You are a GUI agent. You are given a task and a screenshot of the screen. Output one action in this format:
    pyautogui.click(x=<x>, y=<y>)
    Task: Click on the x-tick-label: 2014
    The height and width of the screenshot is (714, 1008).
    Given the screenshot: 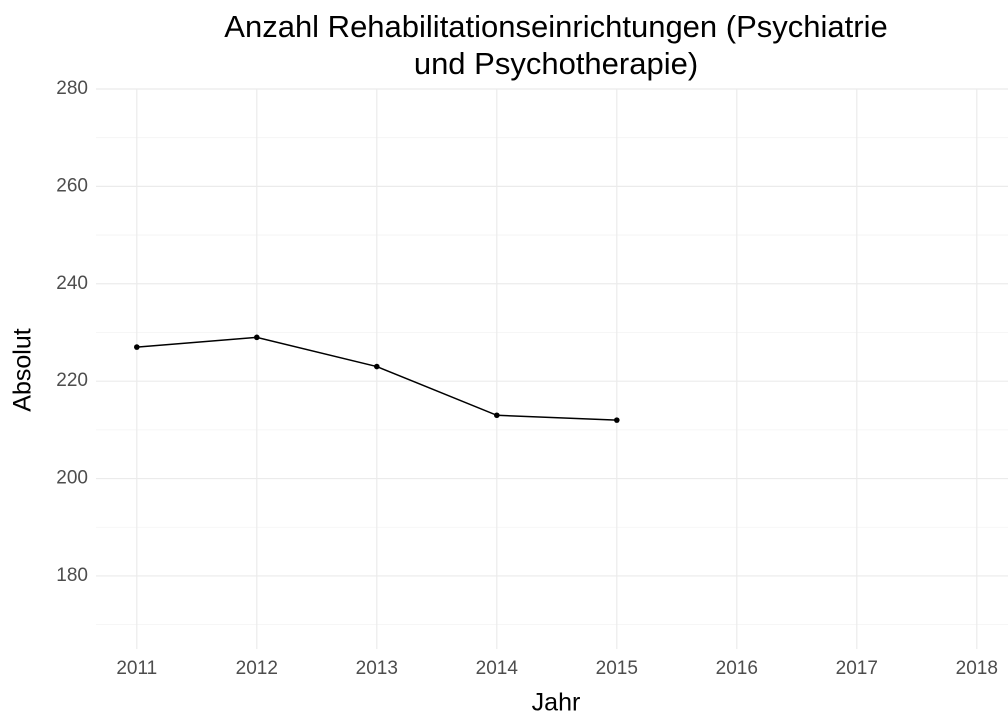 What is the action you would take?
    pyautogui.click(x=497, y=668)
    